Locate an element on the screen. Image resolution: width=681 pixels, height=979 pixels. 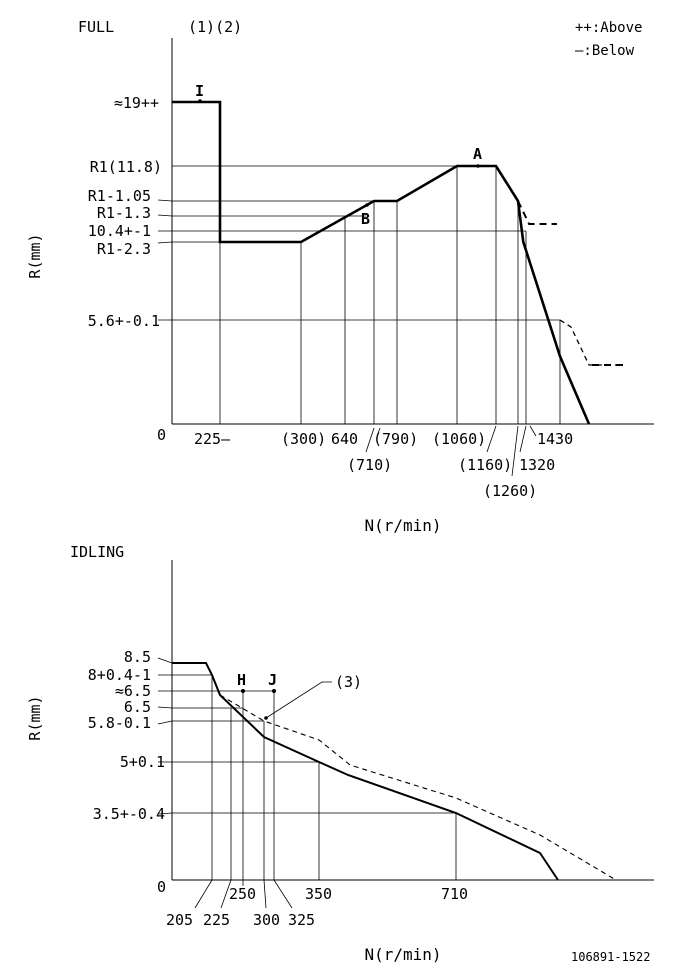
idling-ylabel: R(mm) is located at coordinates (35, 717).